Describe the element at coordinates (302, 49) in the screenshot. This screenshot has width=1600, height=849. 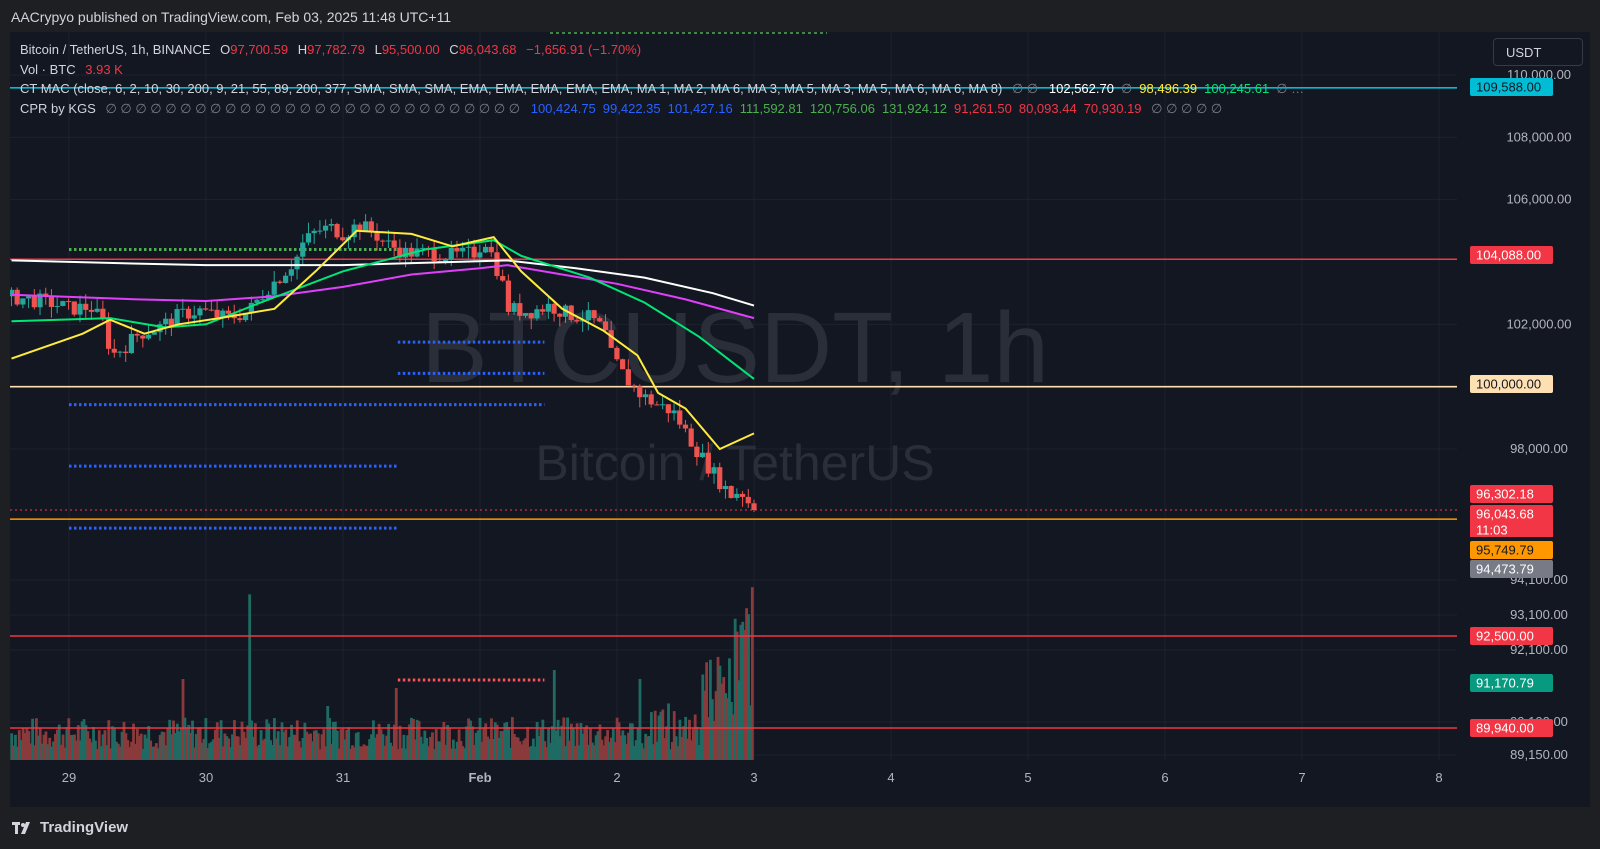
I see `legend-h-label: H` at that location.